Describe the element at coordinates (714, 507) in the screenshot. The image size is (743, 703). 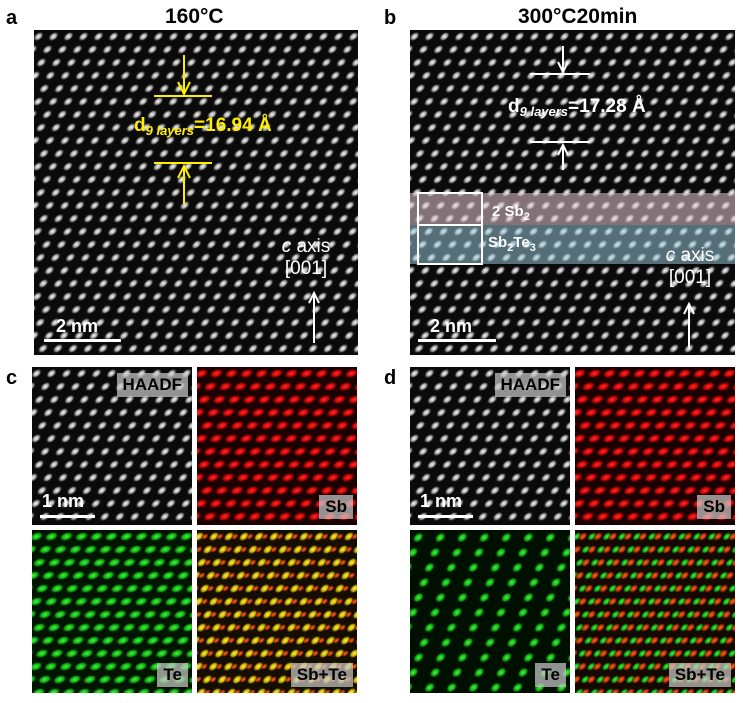
I see `panel-d-sb-tag: Sb` at that location.